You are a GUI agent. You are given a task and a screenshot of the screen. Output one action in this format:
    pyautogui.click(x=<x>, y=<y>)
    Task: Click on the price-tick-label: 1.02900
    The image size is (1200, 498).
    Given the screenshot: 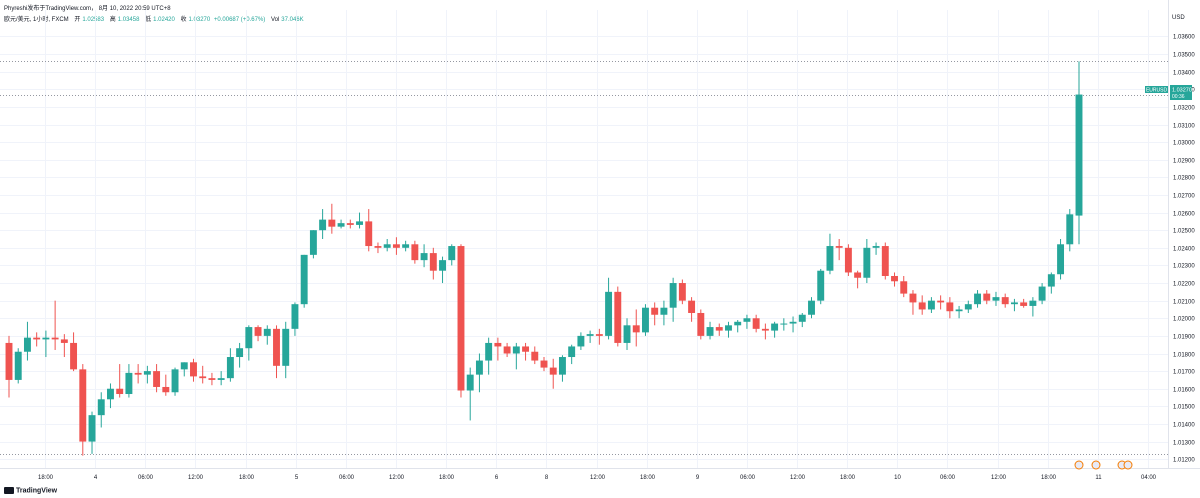 What is the action you would take?
    pyautogui.click(x=1184, y=162)
    